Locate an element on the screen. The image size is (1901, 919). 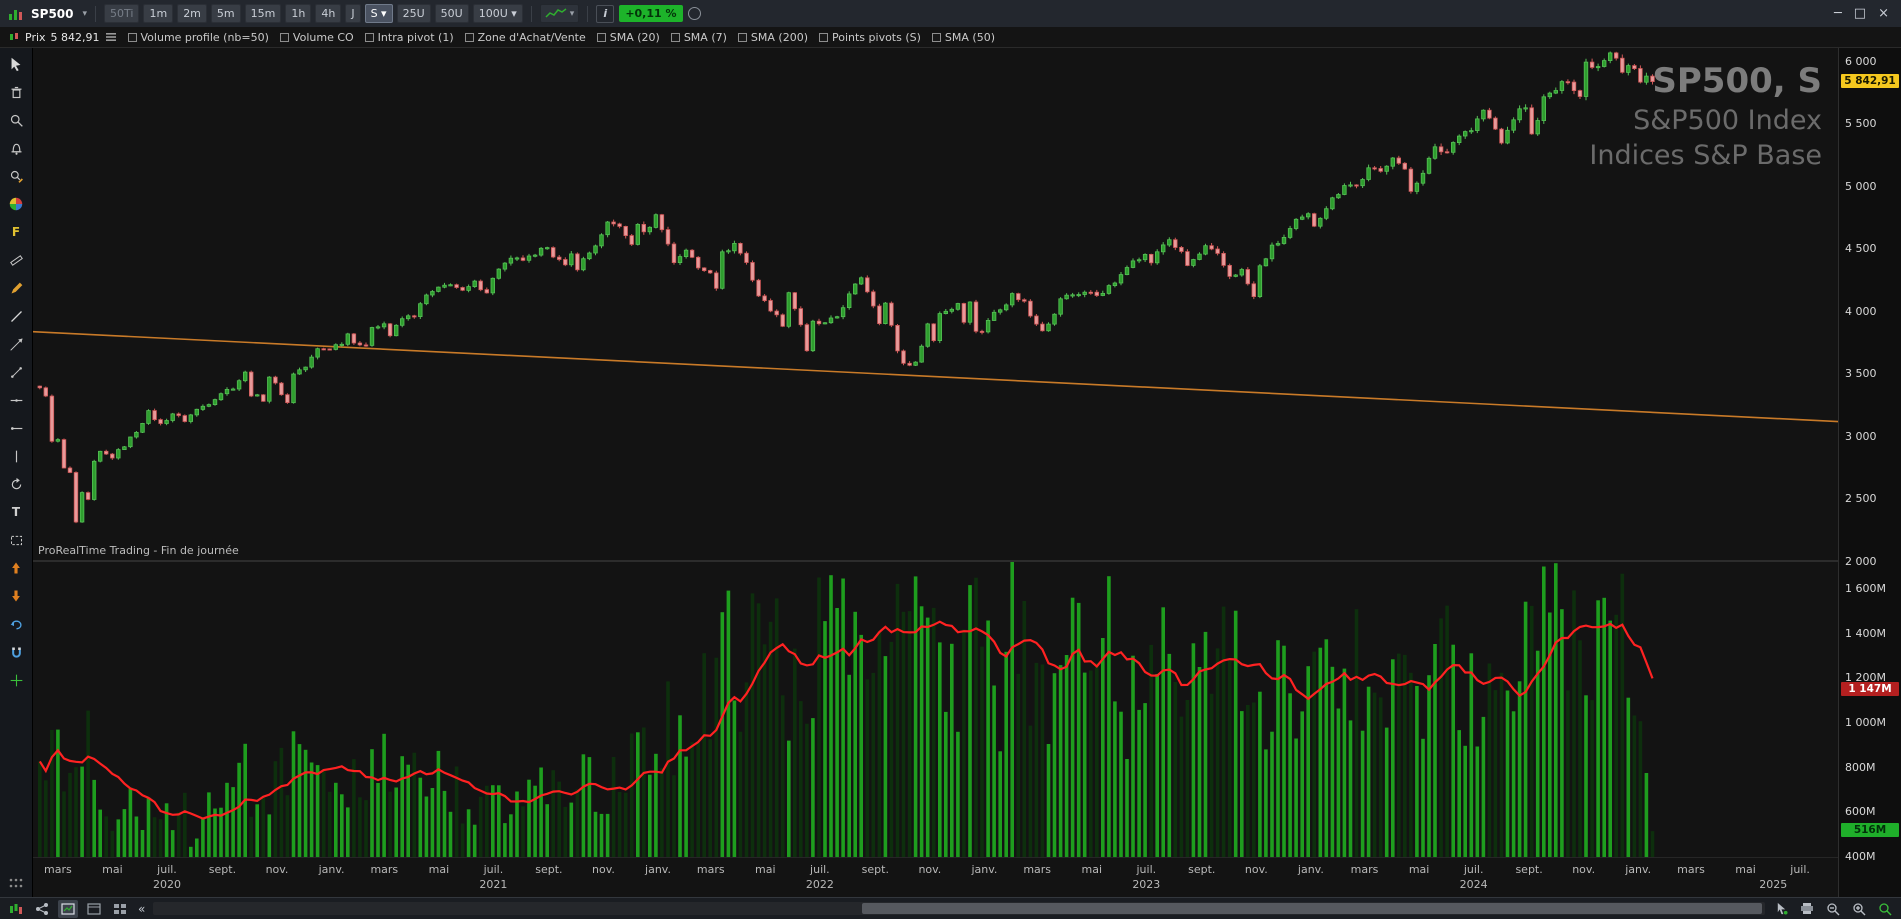
cursor-icon is located at coordinates (16, 64).